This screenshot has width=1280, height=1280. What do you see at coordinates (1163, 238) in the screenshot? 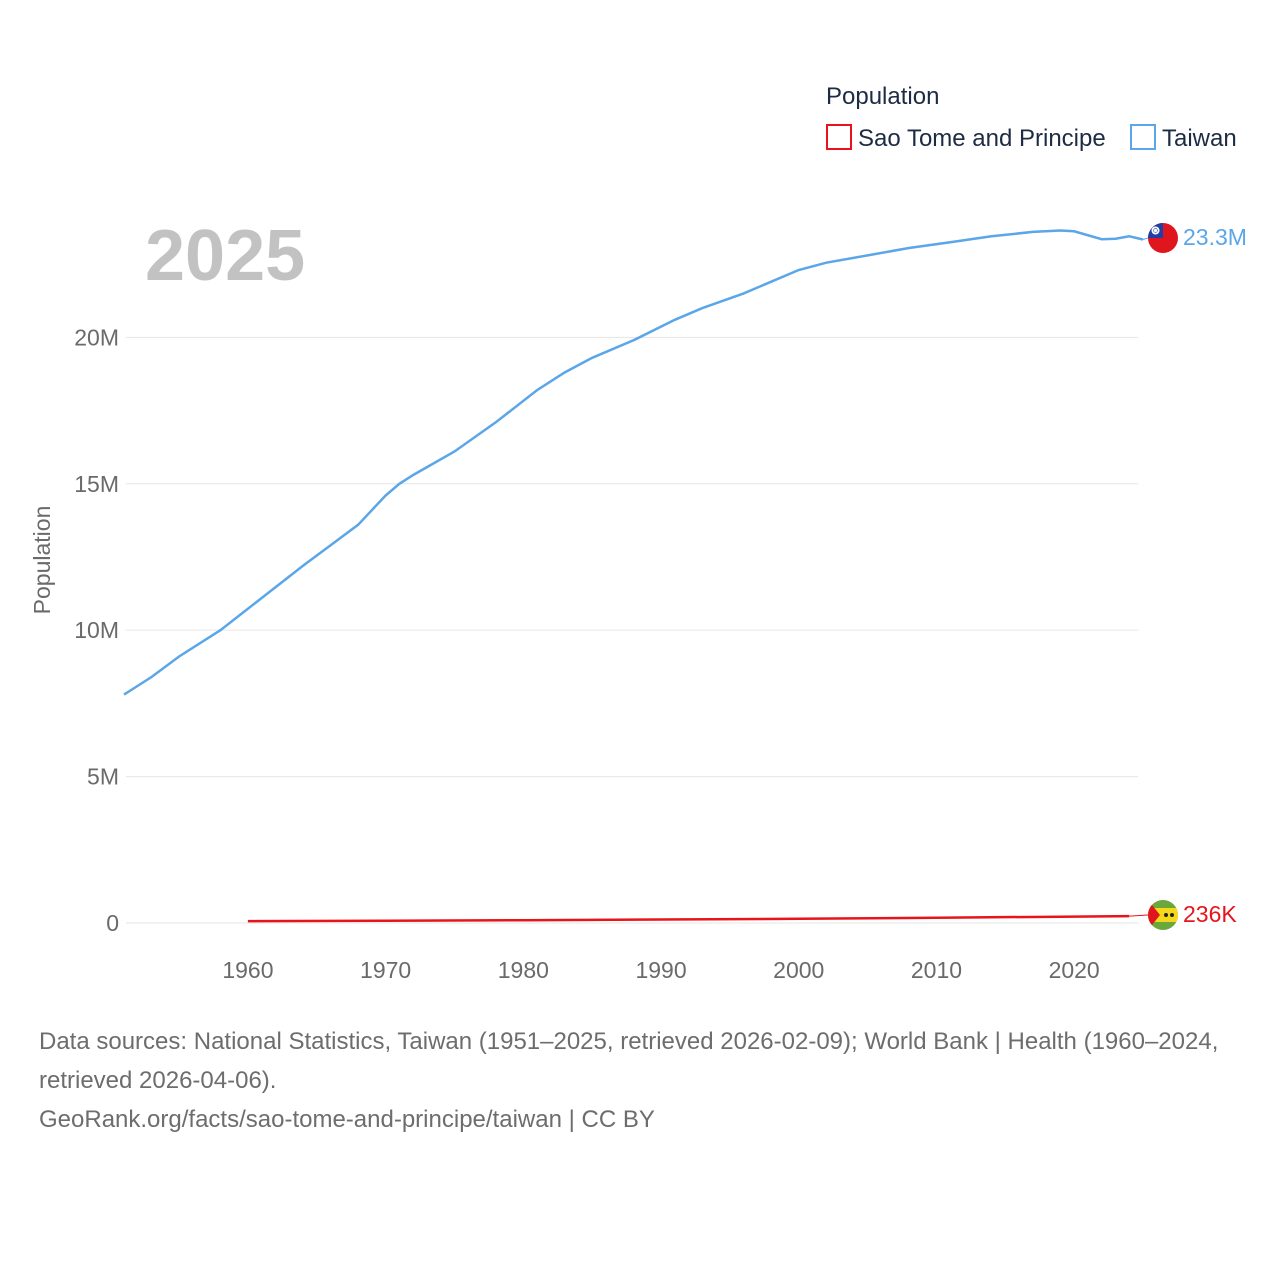
I see `taiwan-flag-icon` at bounding box center [1163, 238].